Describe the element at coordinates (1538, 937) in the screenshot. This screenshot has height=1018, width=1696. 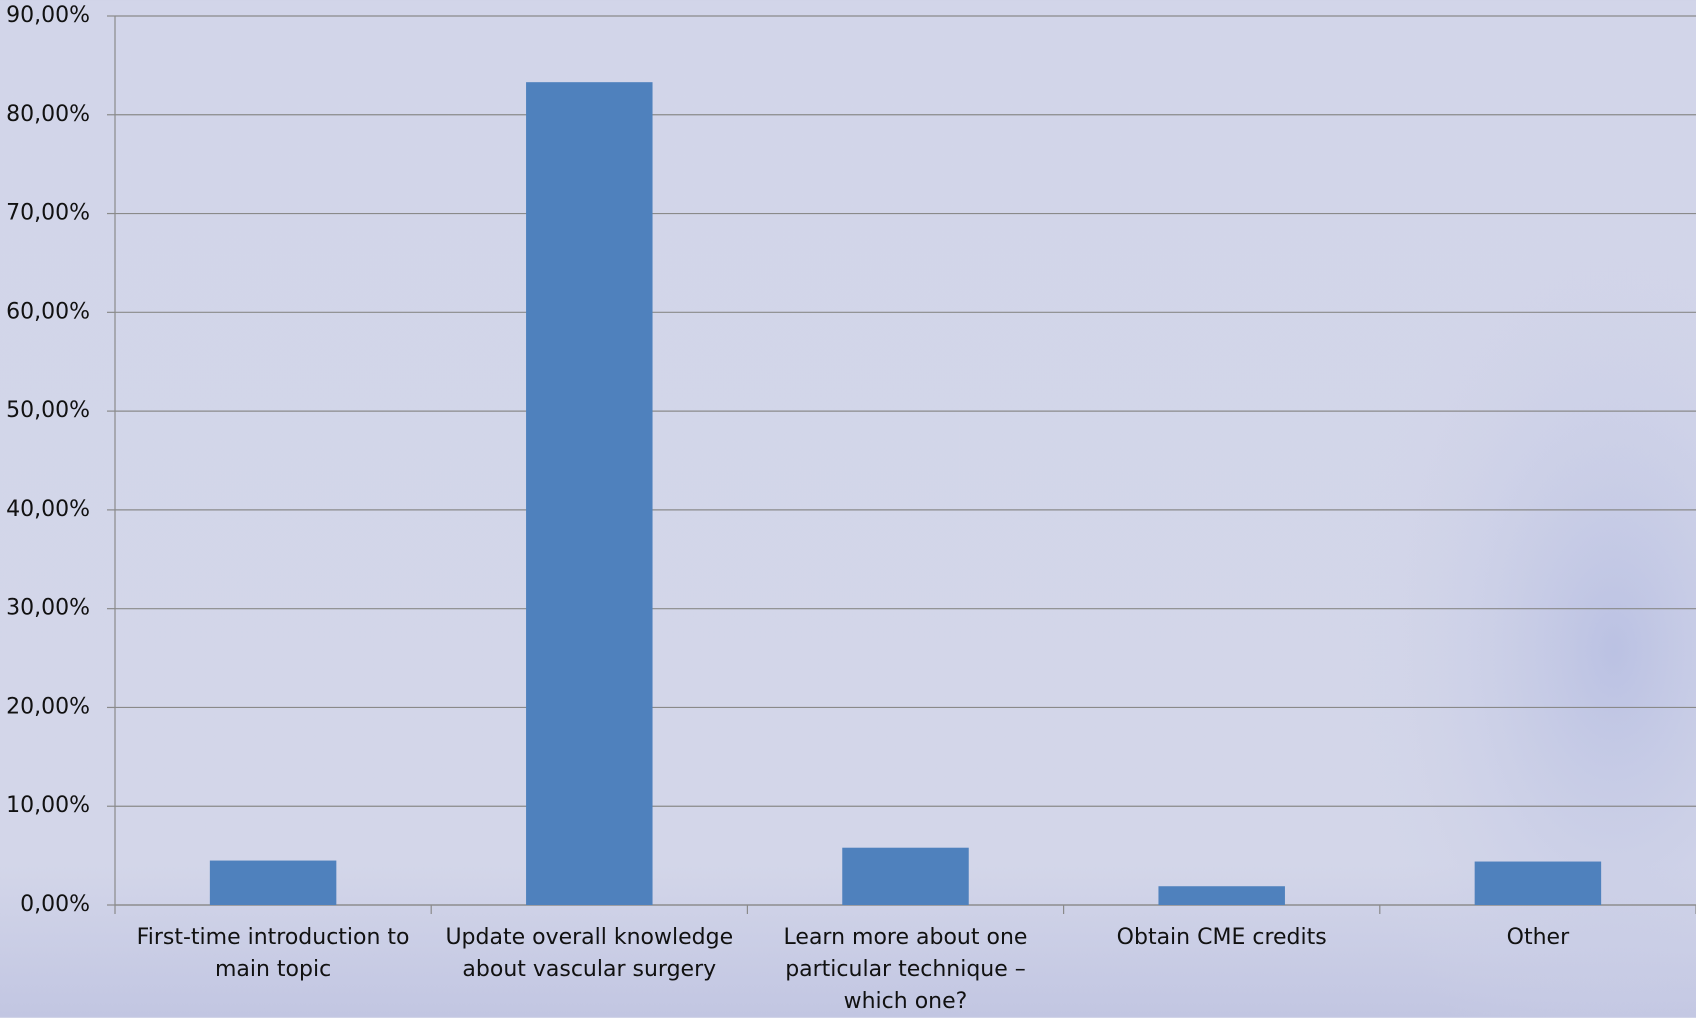
I see `x-tick-label: Other` at that location.